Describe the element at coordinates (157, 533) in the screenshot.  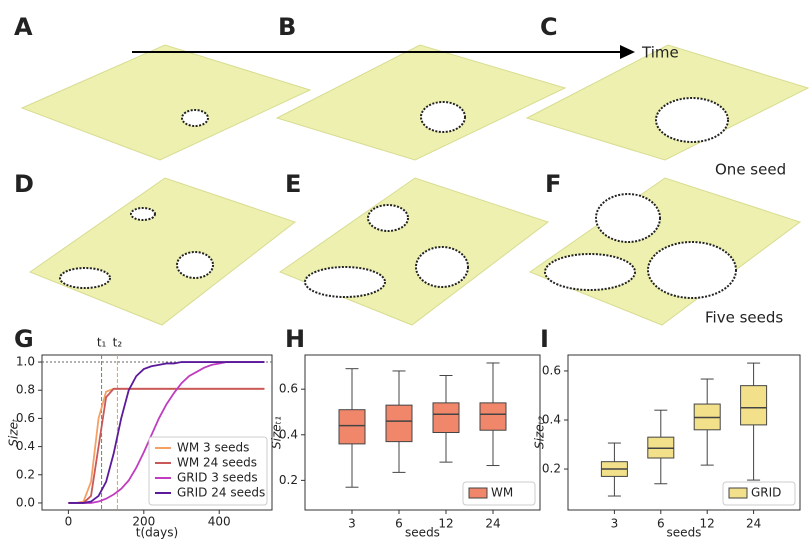
I see `x-axis-label: t(days)` at that location.